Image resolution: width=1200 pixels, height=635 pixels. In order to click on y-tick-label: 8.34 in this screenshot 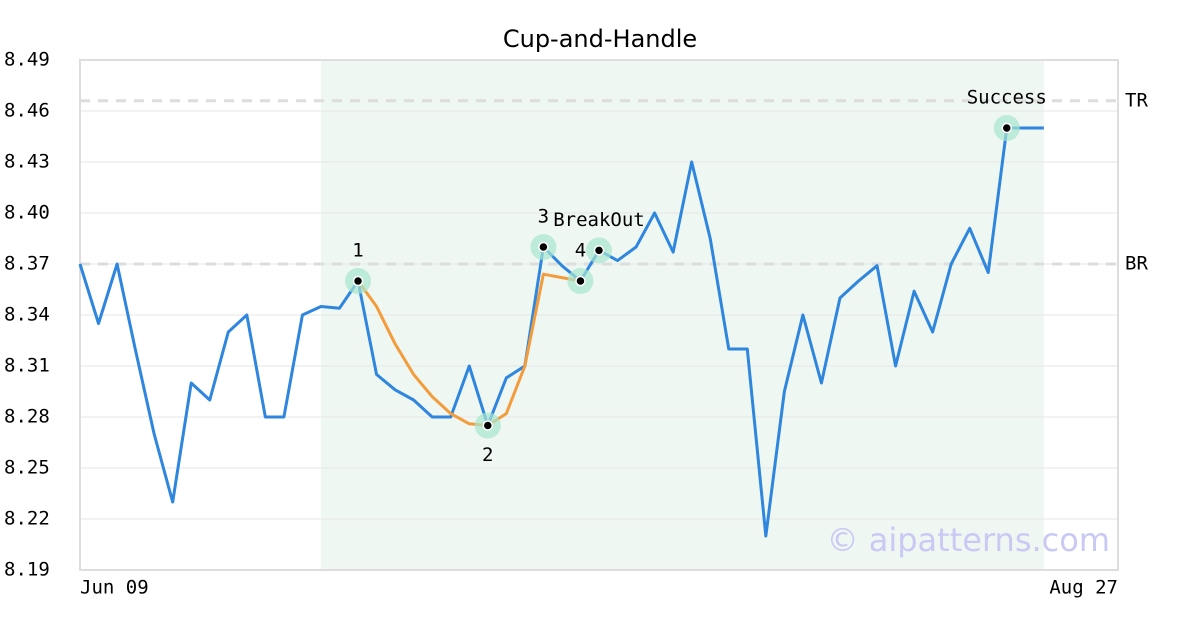, I will do `click(27, 315)`.